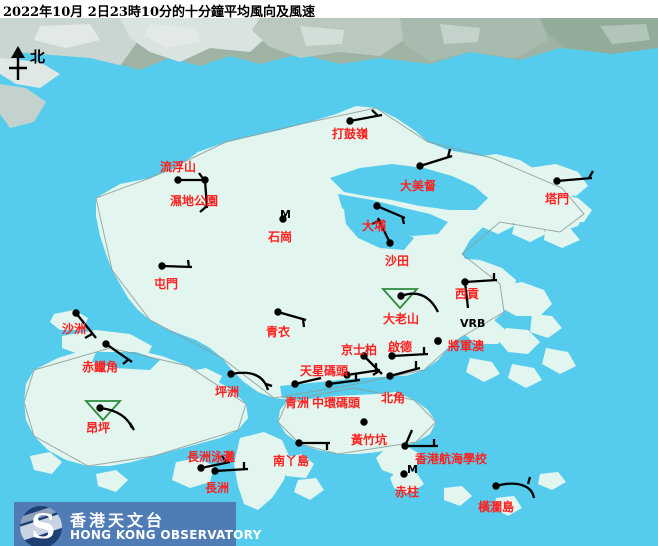 The image size is (658, 546). I want to click on station-name-label: 京士柏, so click(359, 350).